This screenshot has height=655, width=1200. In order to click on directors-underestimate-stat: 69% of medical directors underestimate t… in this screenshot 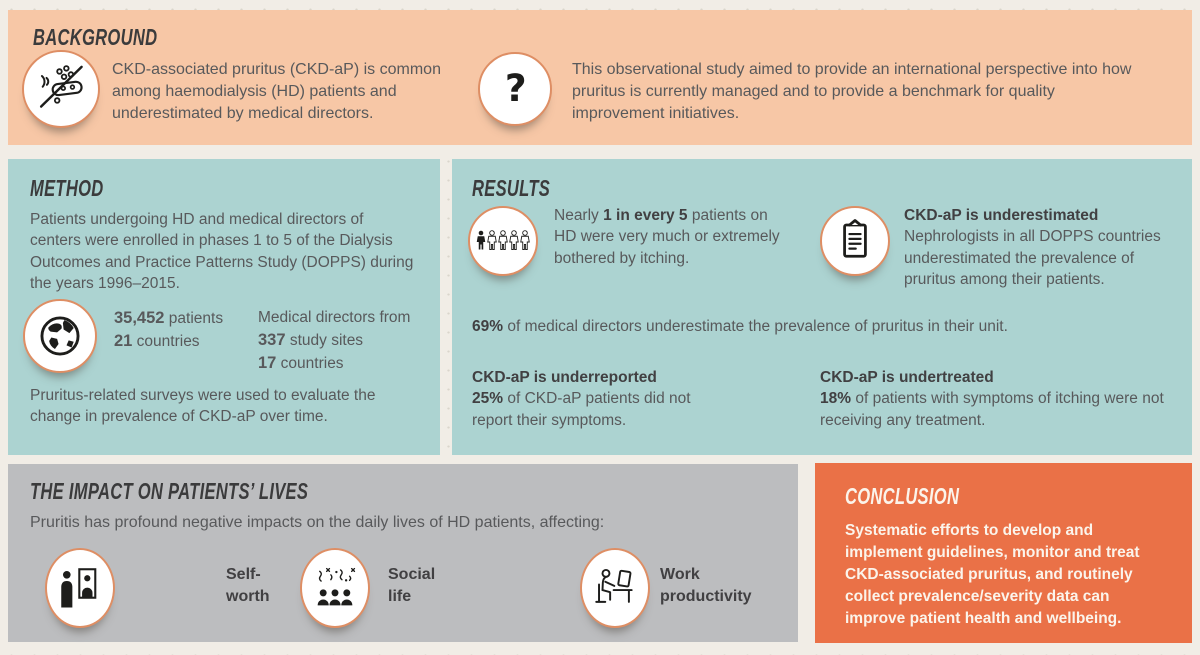, I will do `click(740, 326)`.